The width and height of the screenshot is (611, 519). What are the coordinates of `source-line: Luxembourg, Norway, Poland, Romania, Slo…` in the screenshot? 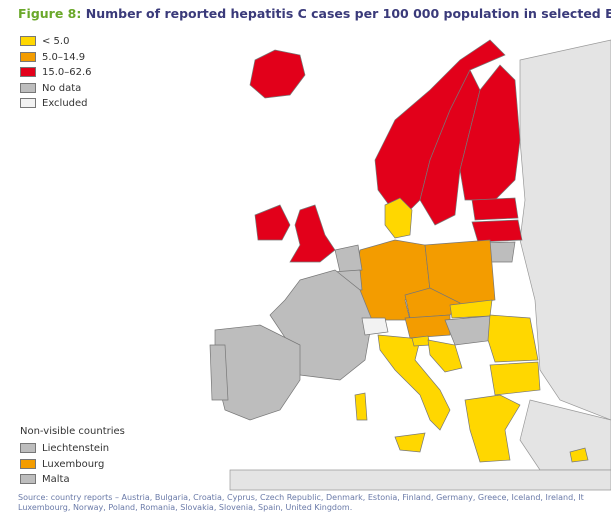 It's located at (185, 507).